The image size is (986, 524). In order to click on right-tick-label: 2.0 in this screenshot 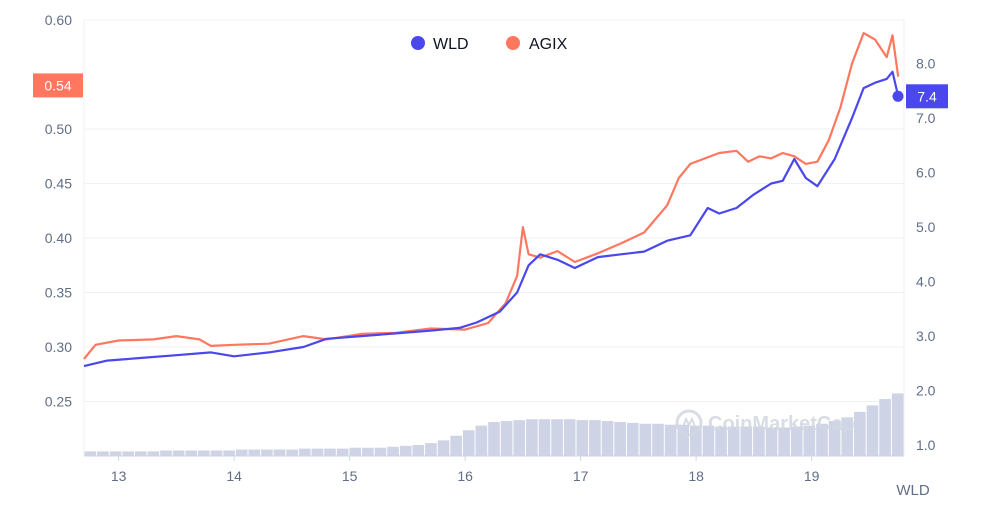, I will do `click(926, 391)`.